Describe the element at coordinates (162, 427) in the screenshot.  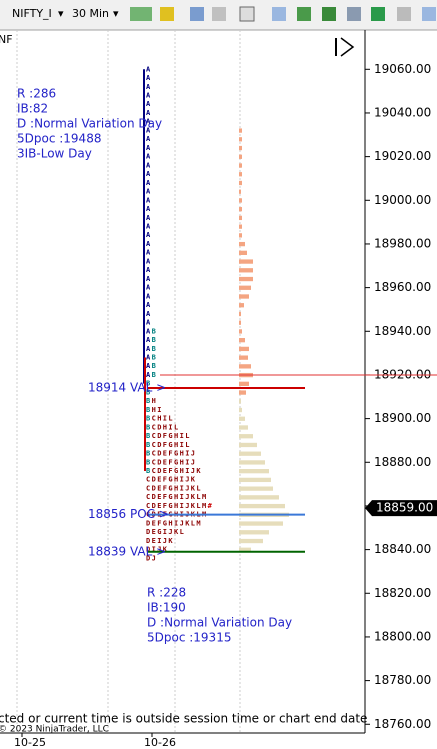
I see `tpo-row: BCDHIL` at that location.